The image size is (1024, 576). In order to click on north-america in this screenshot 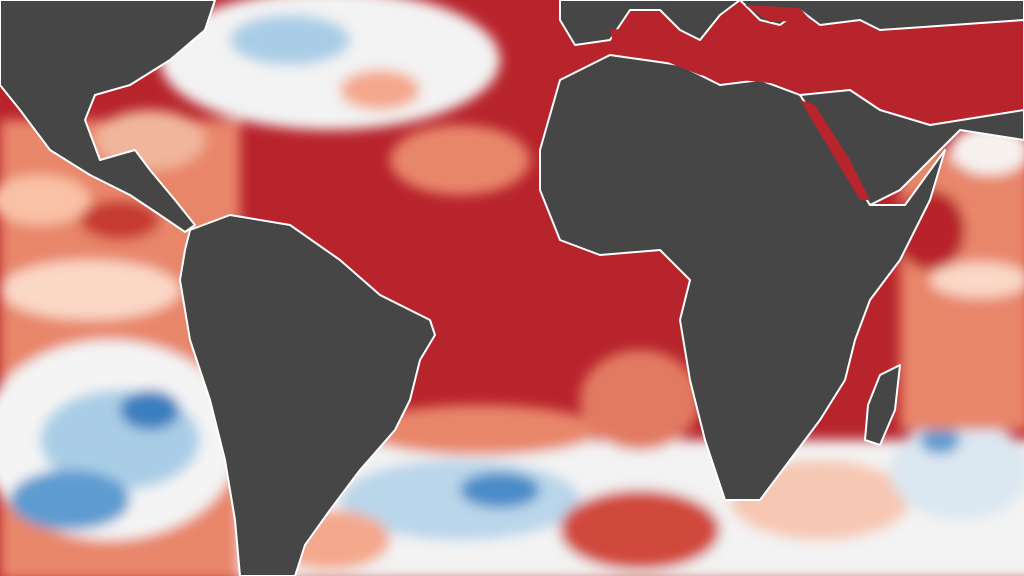, I will do `click(108, 116)`.